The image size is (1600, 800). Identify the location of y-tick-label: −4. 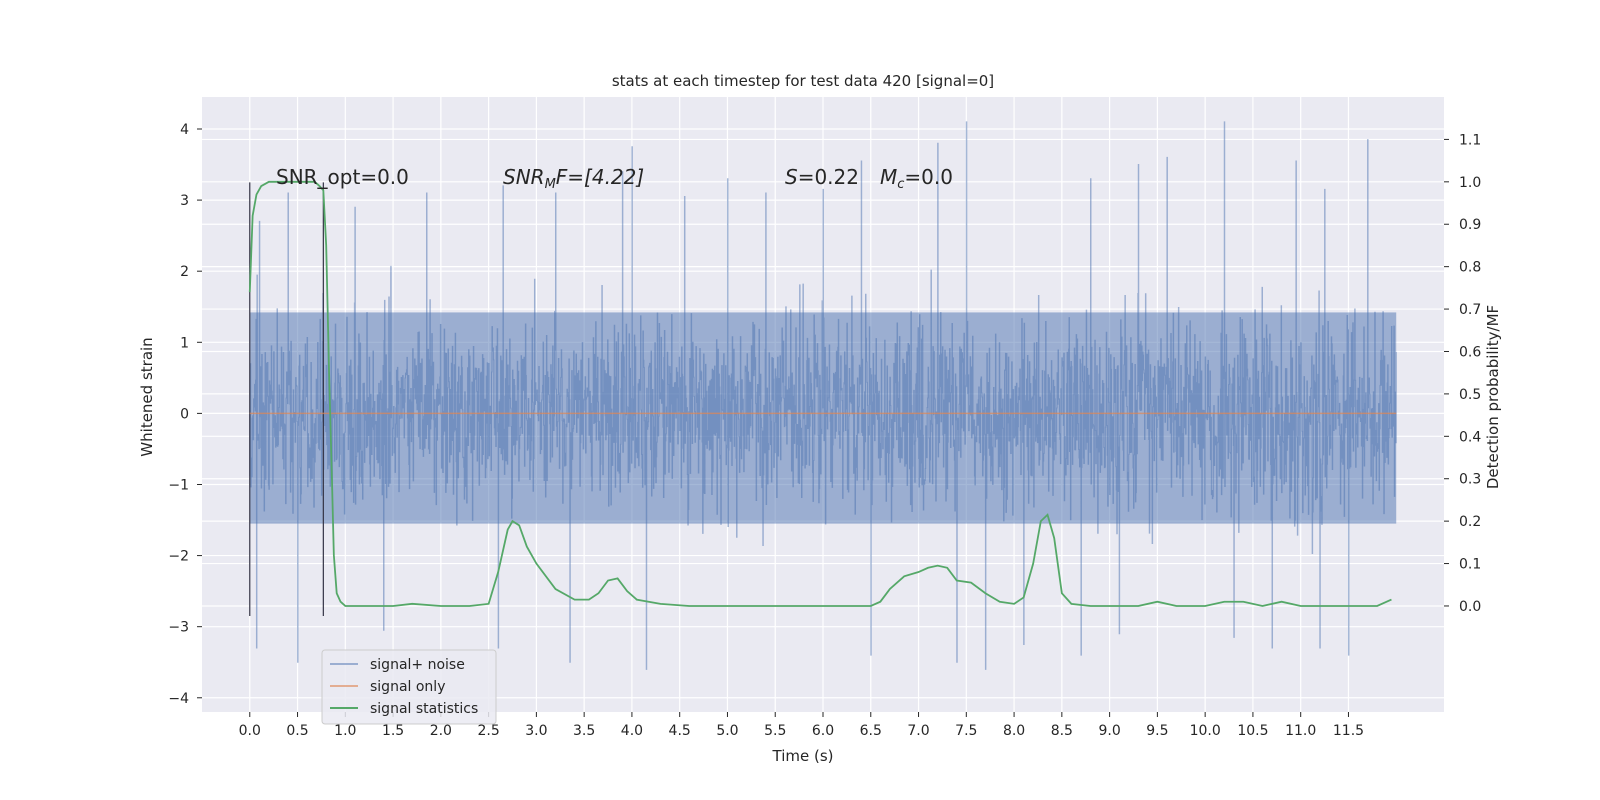
(178, 699).